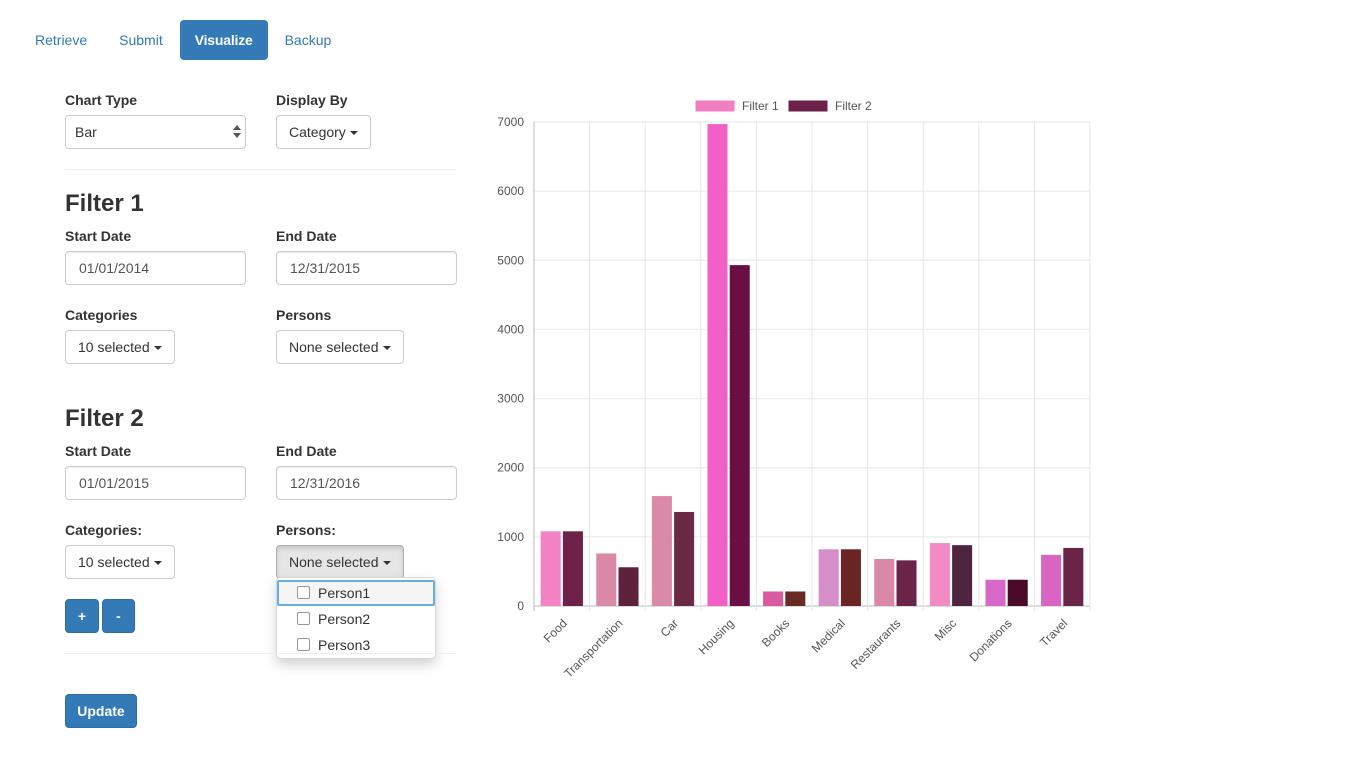 The width and height of the screenshot is (1366, 768). I want to click on bar-1-food, so click(550, 568).